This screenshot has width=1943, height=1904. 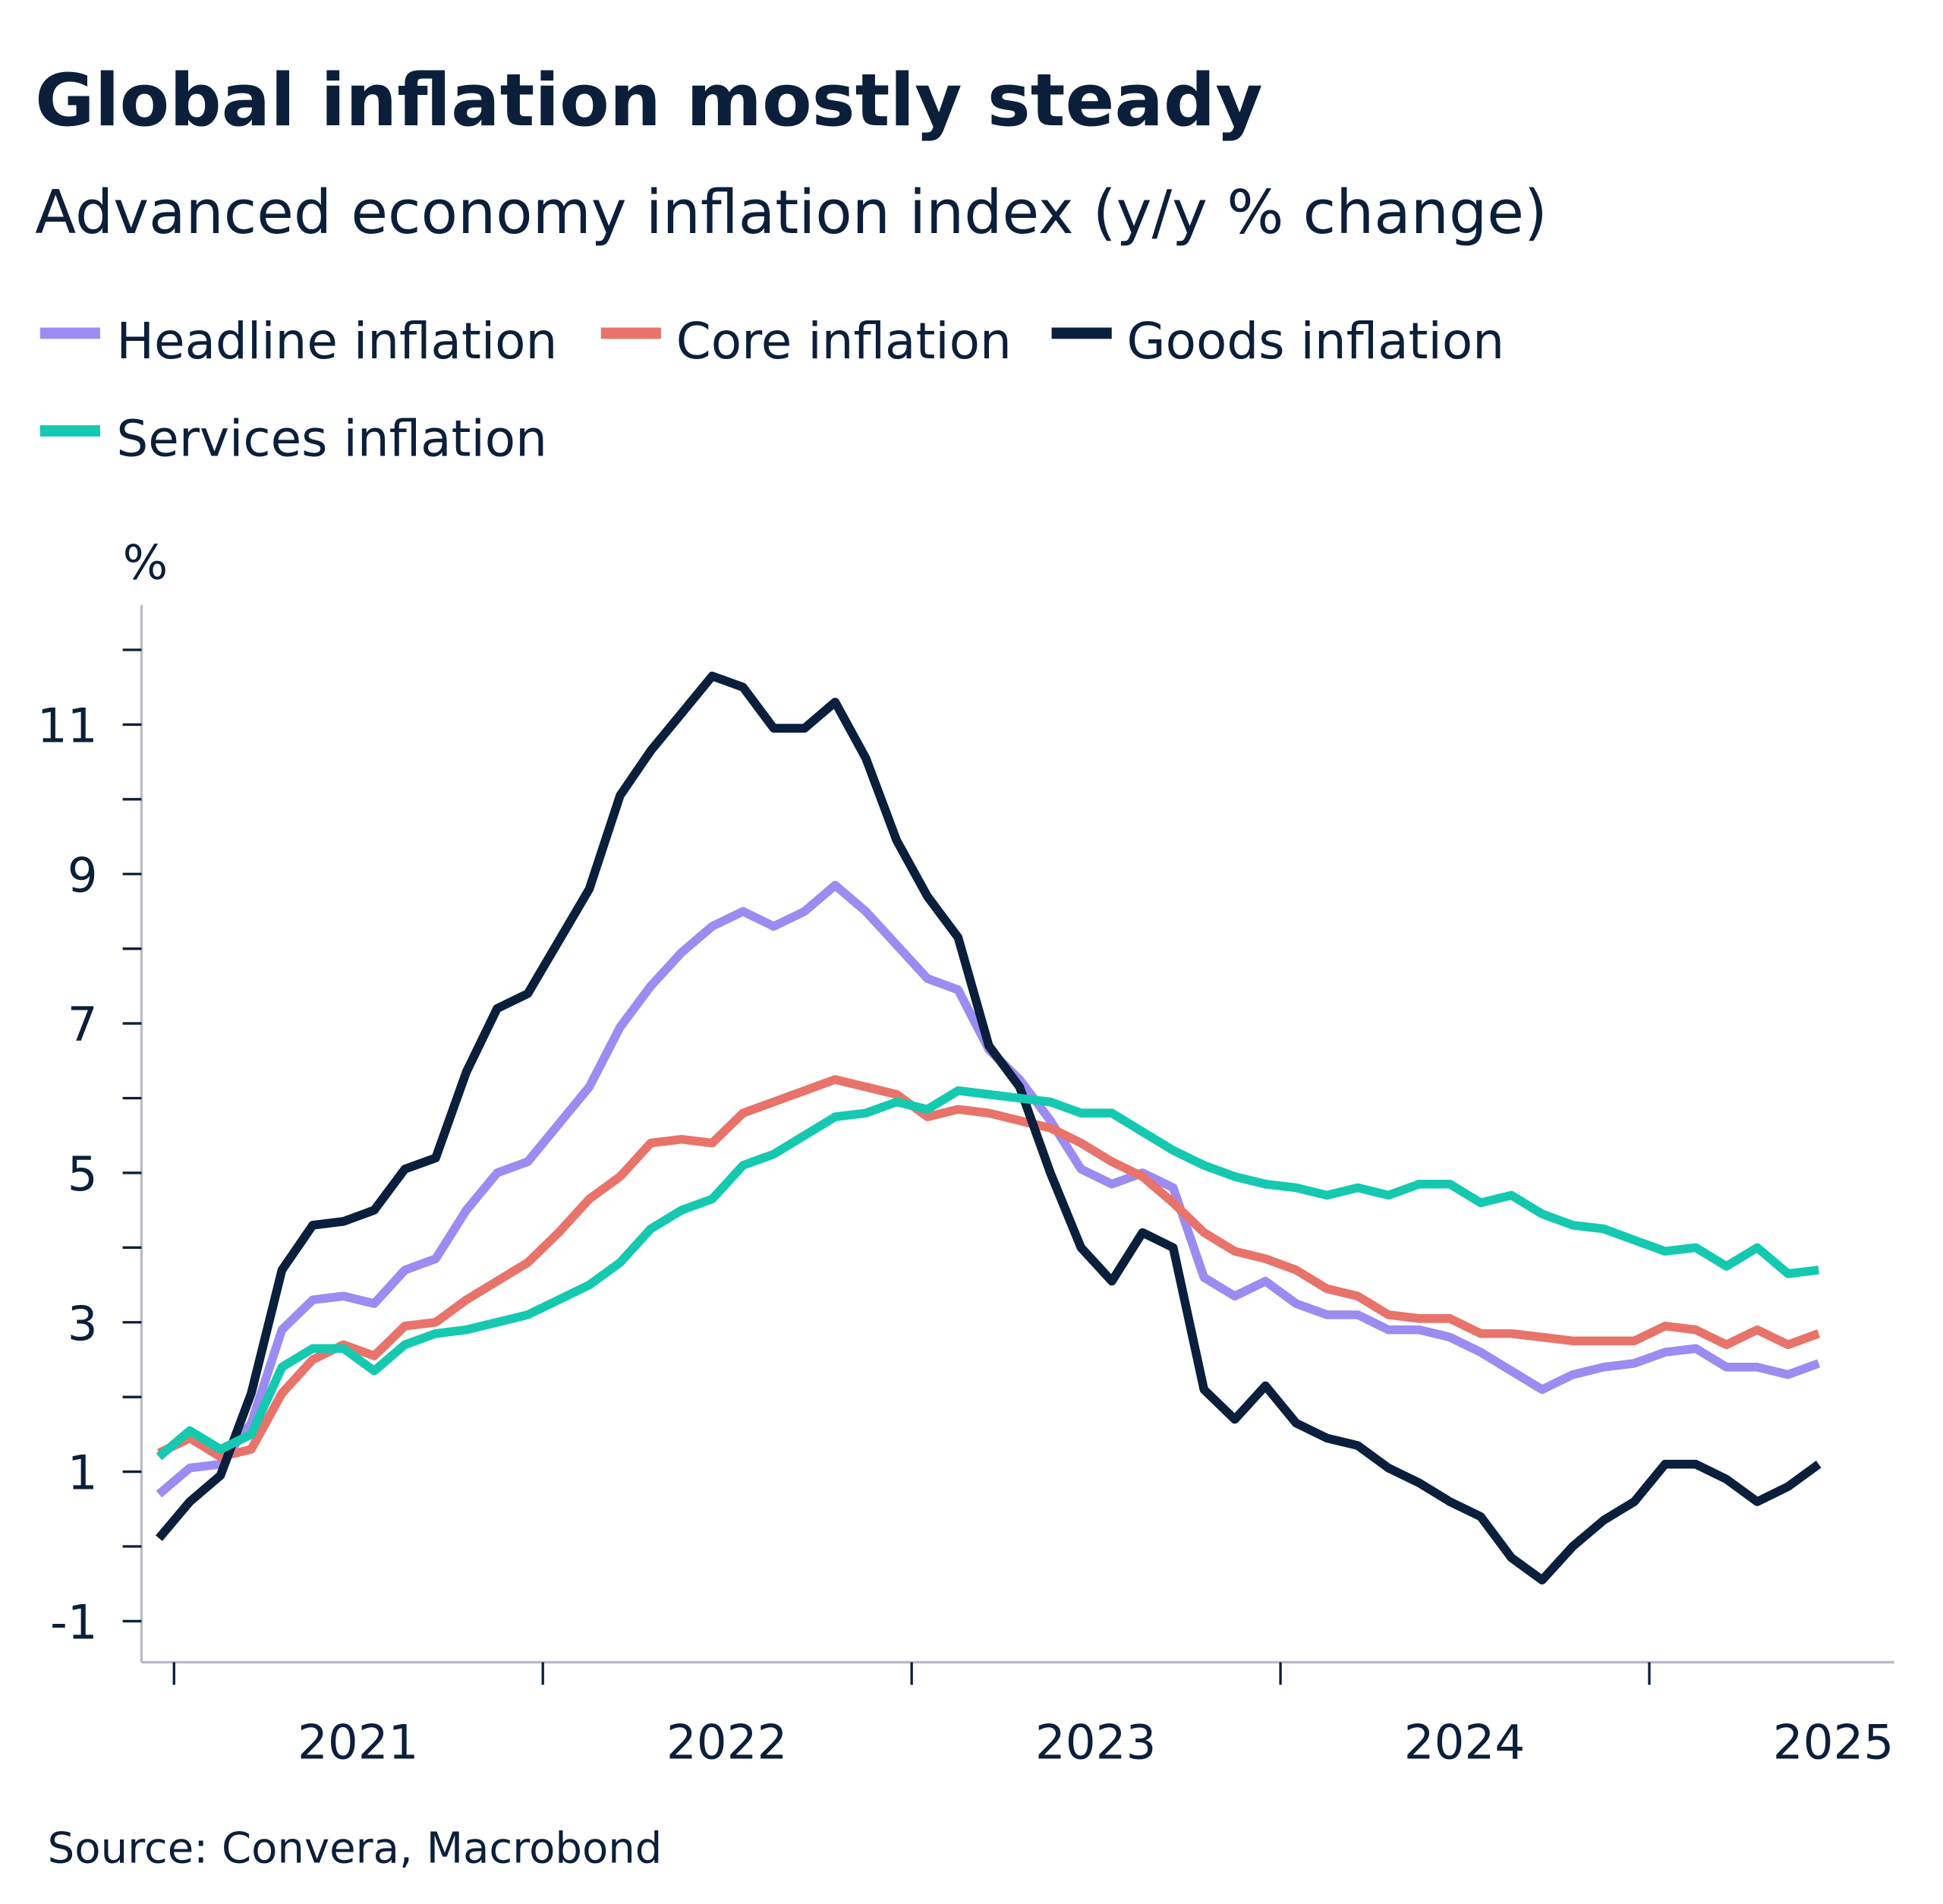 I want to click on y-tick-label: 7, so click(x=83, y=1025).